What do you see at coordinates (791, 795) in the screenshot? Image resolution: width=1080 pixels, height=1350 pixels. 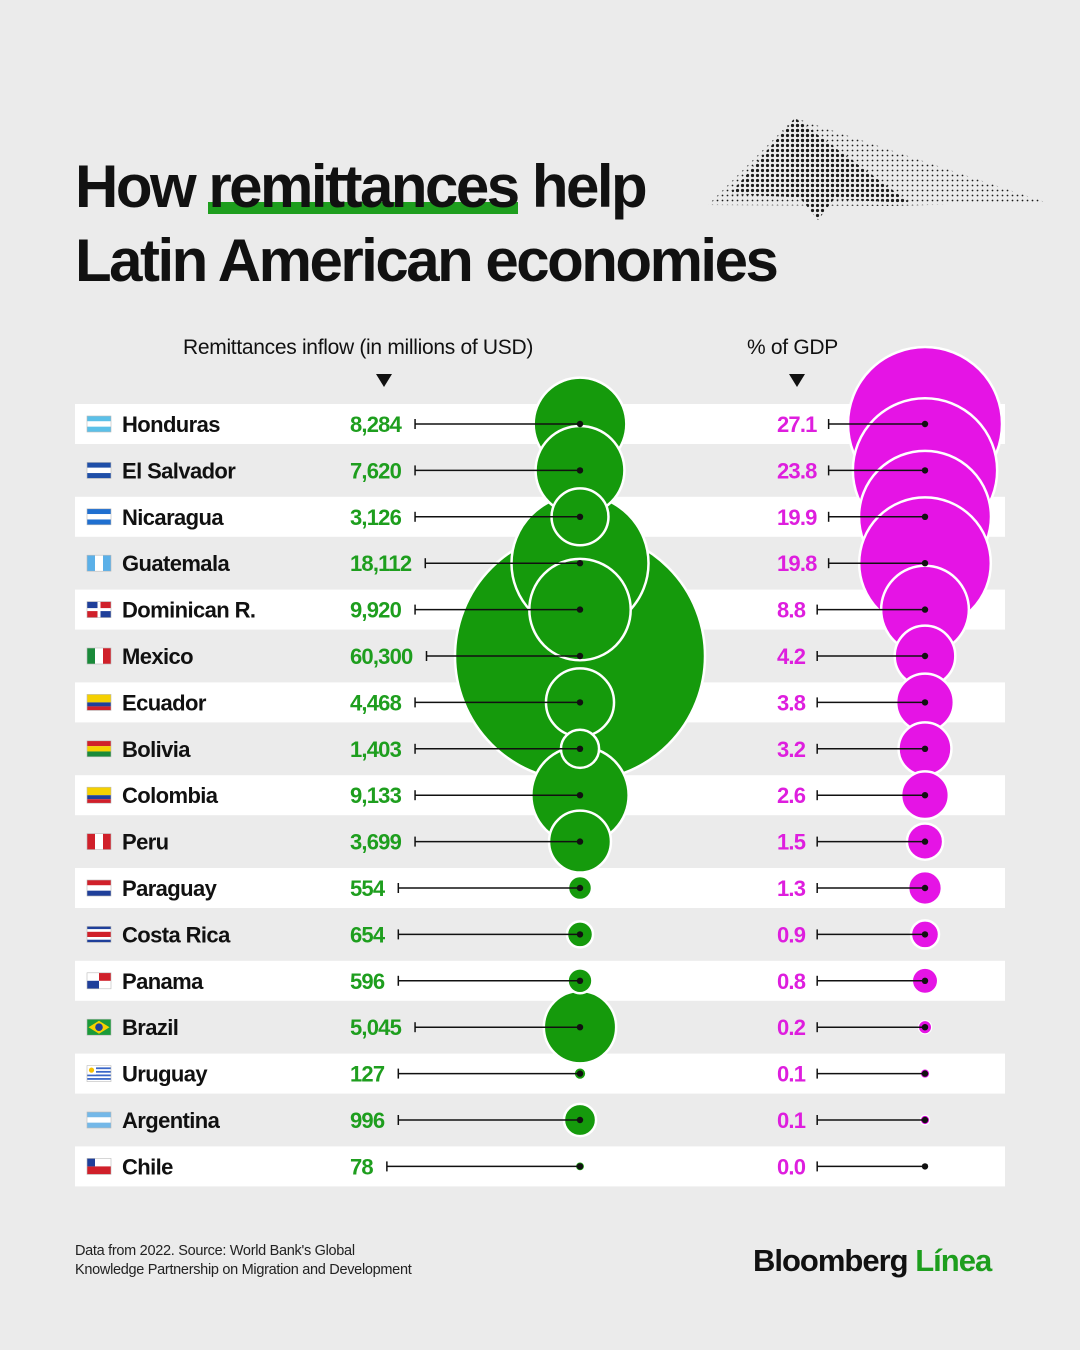 I see `gdp-value-label: 2.6` at bounding box center [791, 795].